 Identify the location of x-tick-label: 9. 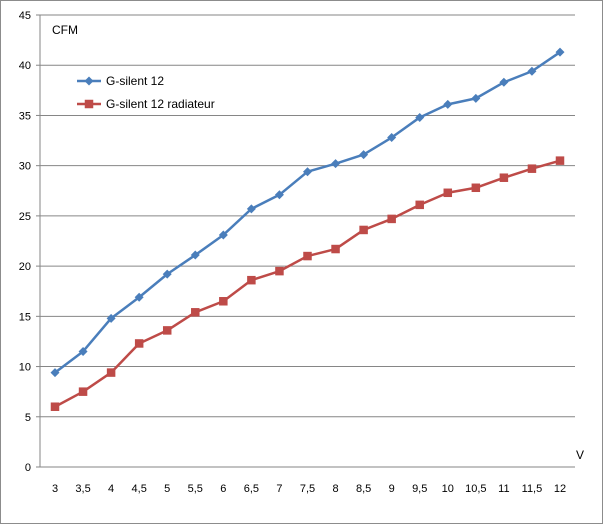
(392, 489).